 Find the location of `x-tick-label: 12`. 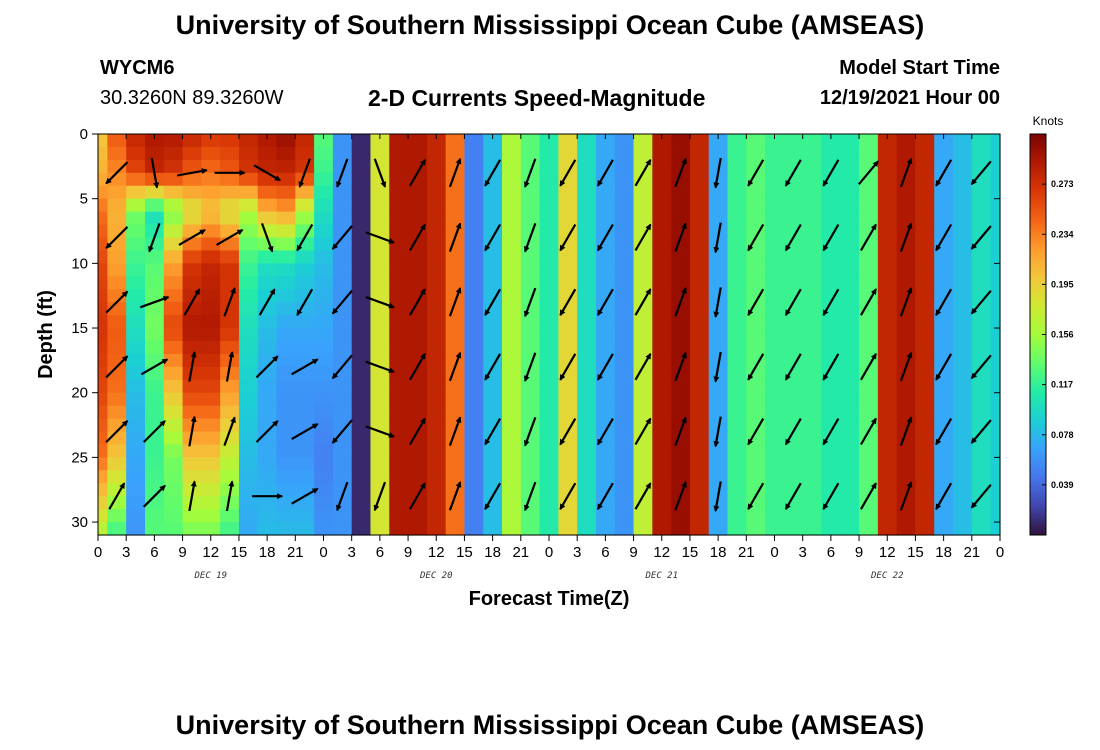

x-tick-label: 12 is located at coordinates (887, 552).